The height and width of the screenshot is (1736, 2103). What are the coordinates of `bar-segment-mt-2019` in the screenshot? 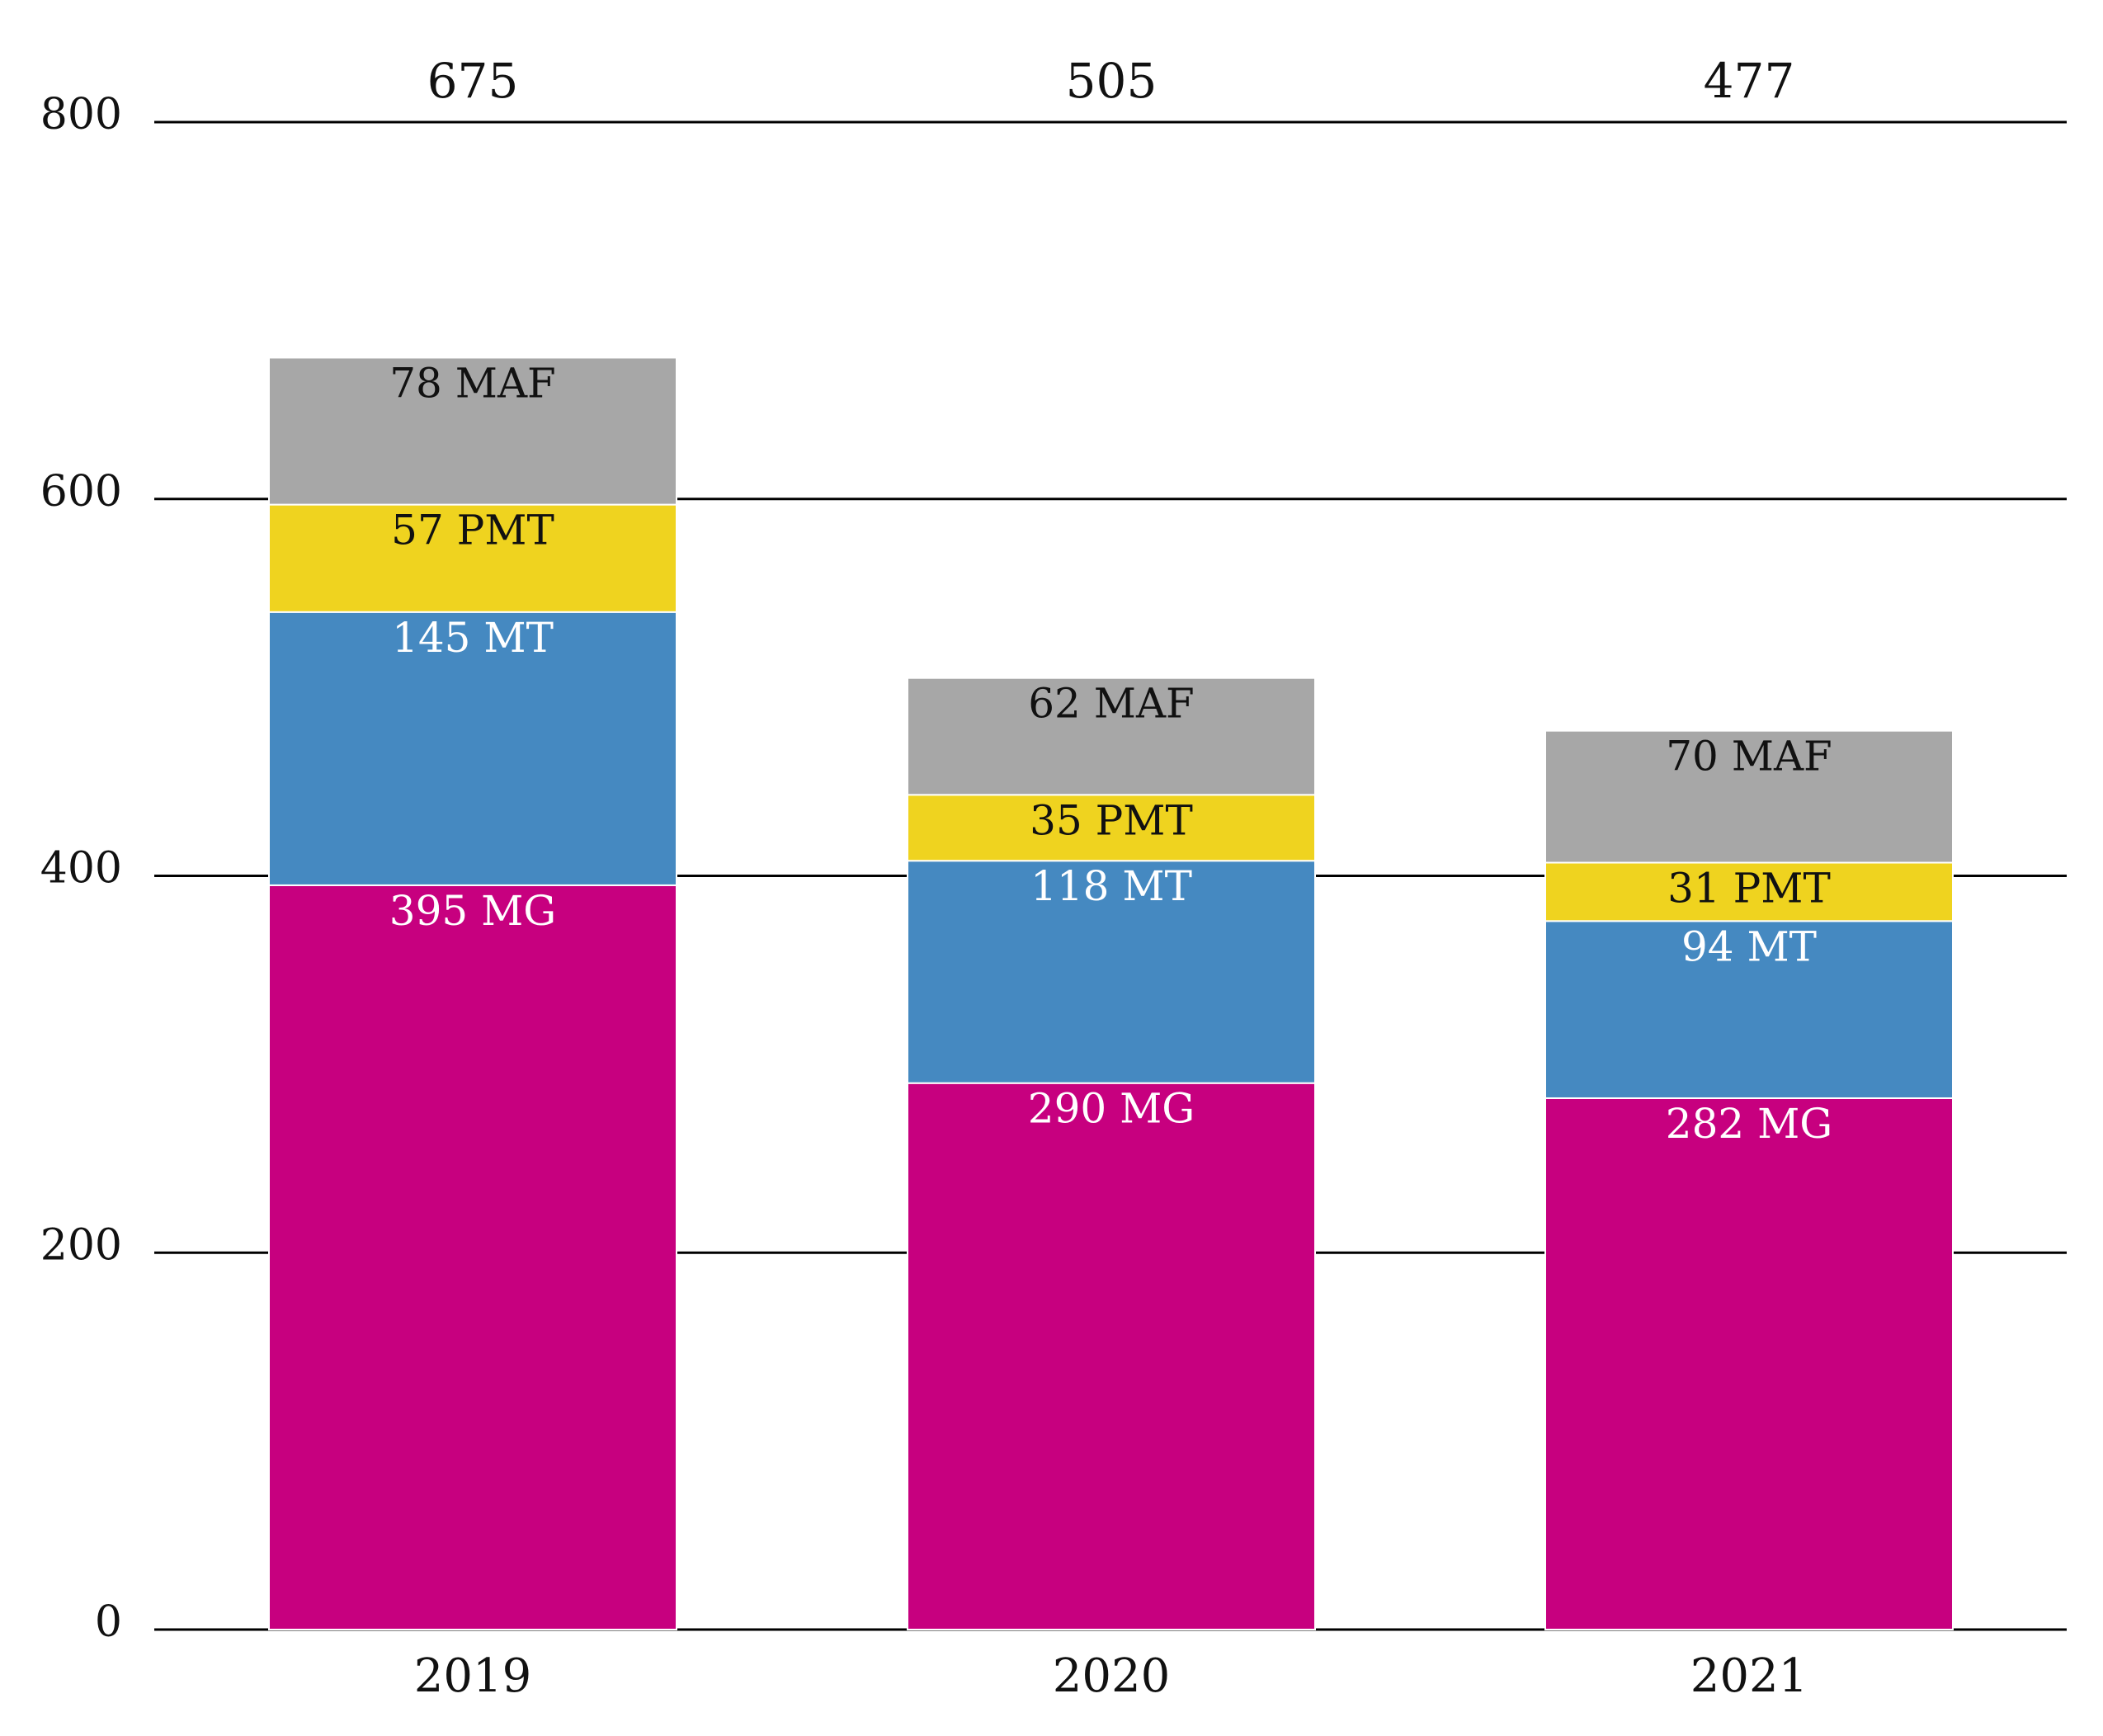 It's located at (472, 748).